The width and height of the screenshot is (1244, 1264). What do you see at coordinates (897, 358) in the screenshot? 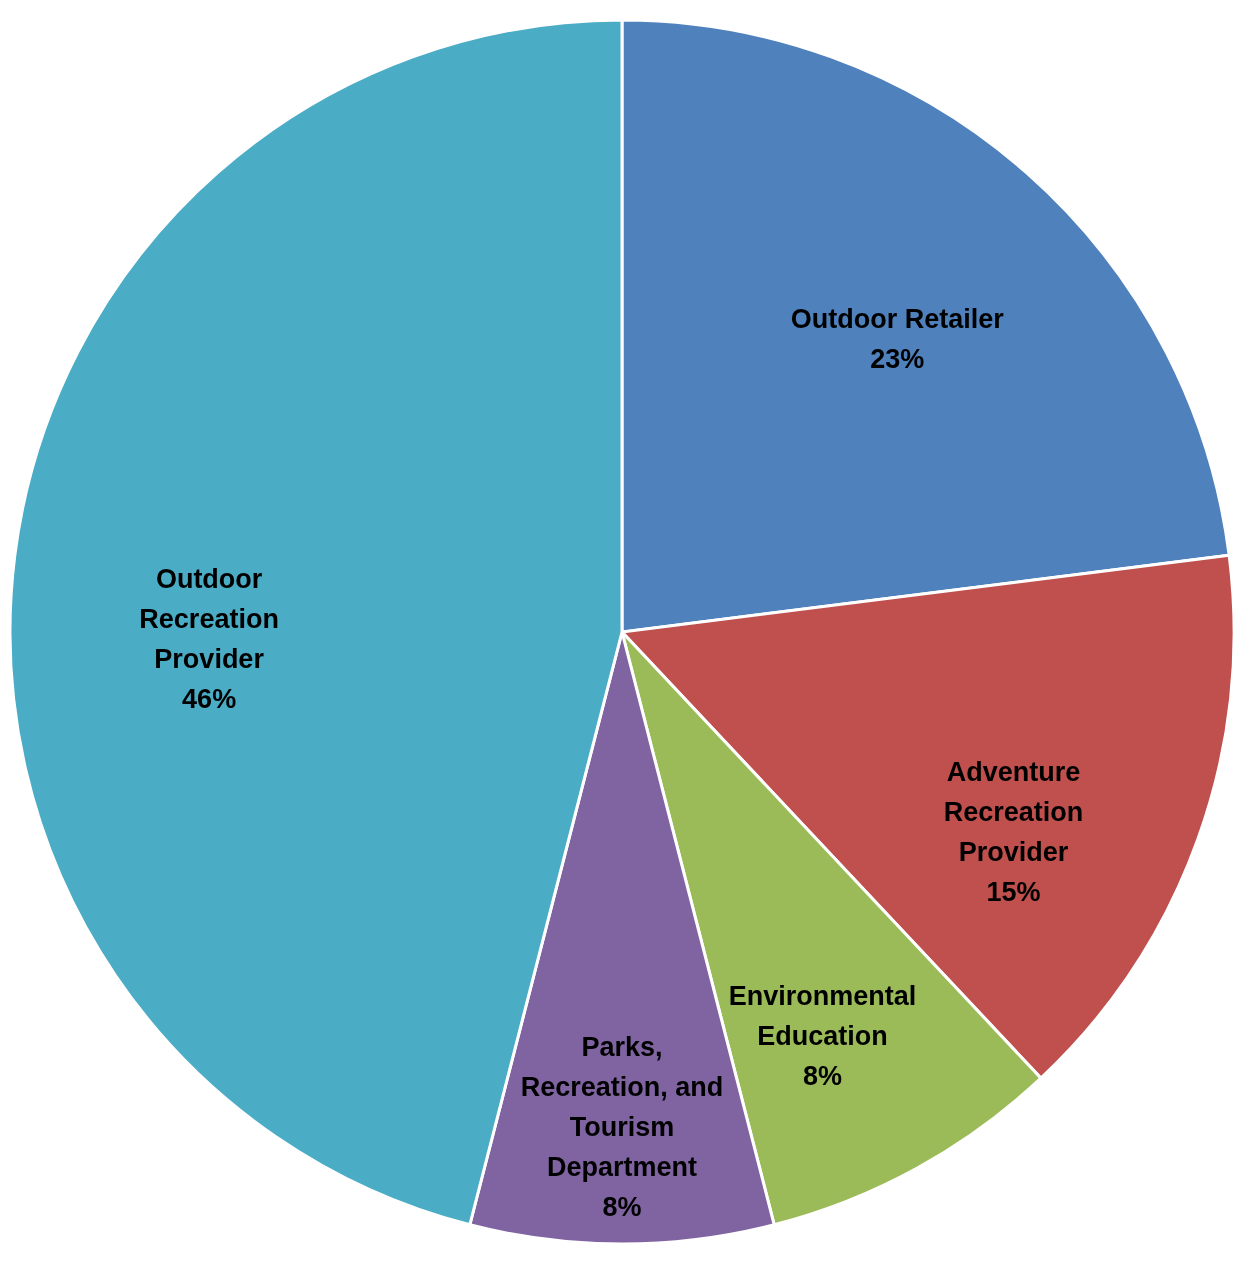
I see `data-label: 23%` at bounding box center [897, 358].